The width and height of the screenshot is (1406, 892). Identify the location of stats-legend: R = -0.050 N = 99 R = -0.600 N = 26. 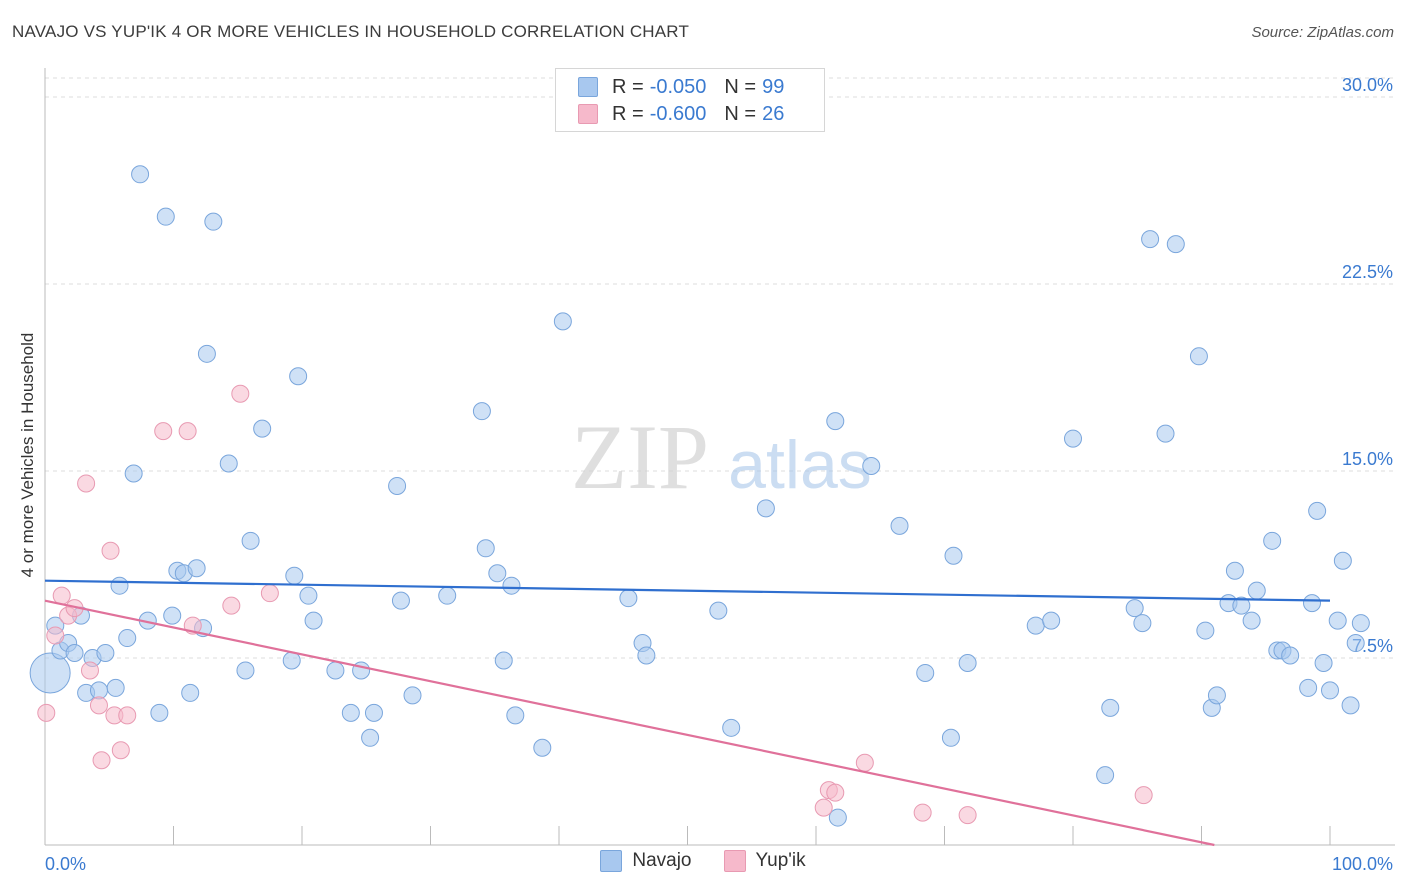
(690, 100).